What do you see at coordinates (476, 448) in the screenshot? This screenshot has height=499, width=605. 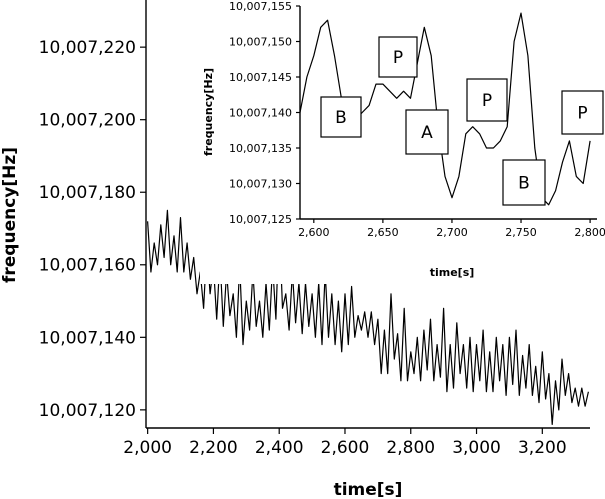 I see `main-x-tick-label: 3,000` at bounding box center [476, 448].